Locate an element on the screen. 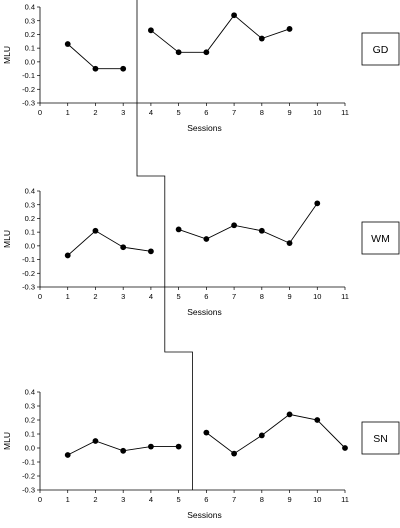 This screenshot has width=400, height=528. phase-change-line is located at coordinates (164, 245).